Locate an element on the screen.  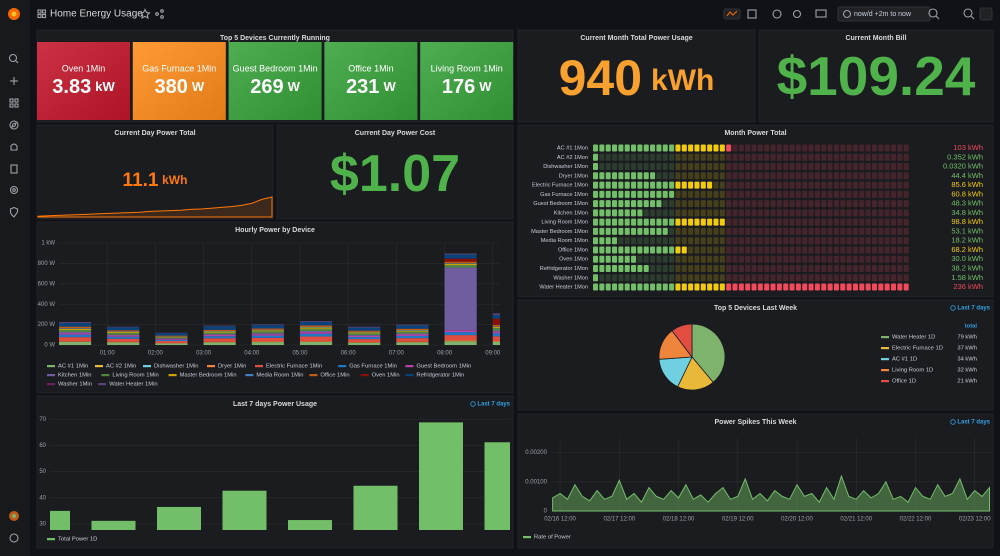
y-tick-label: 0 is located at coordinates (546, 512).